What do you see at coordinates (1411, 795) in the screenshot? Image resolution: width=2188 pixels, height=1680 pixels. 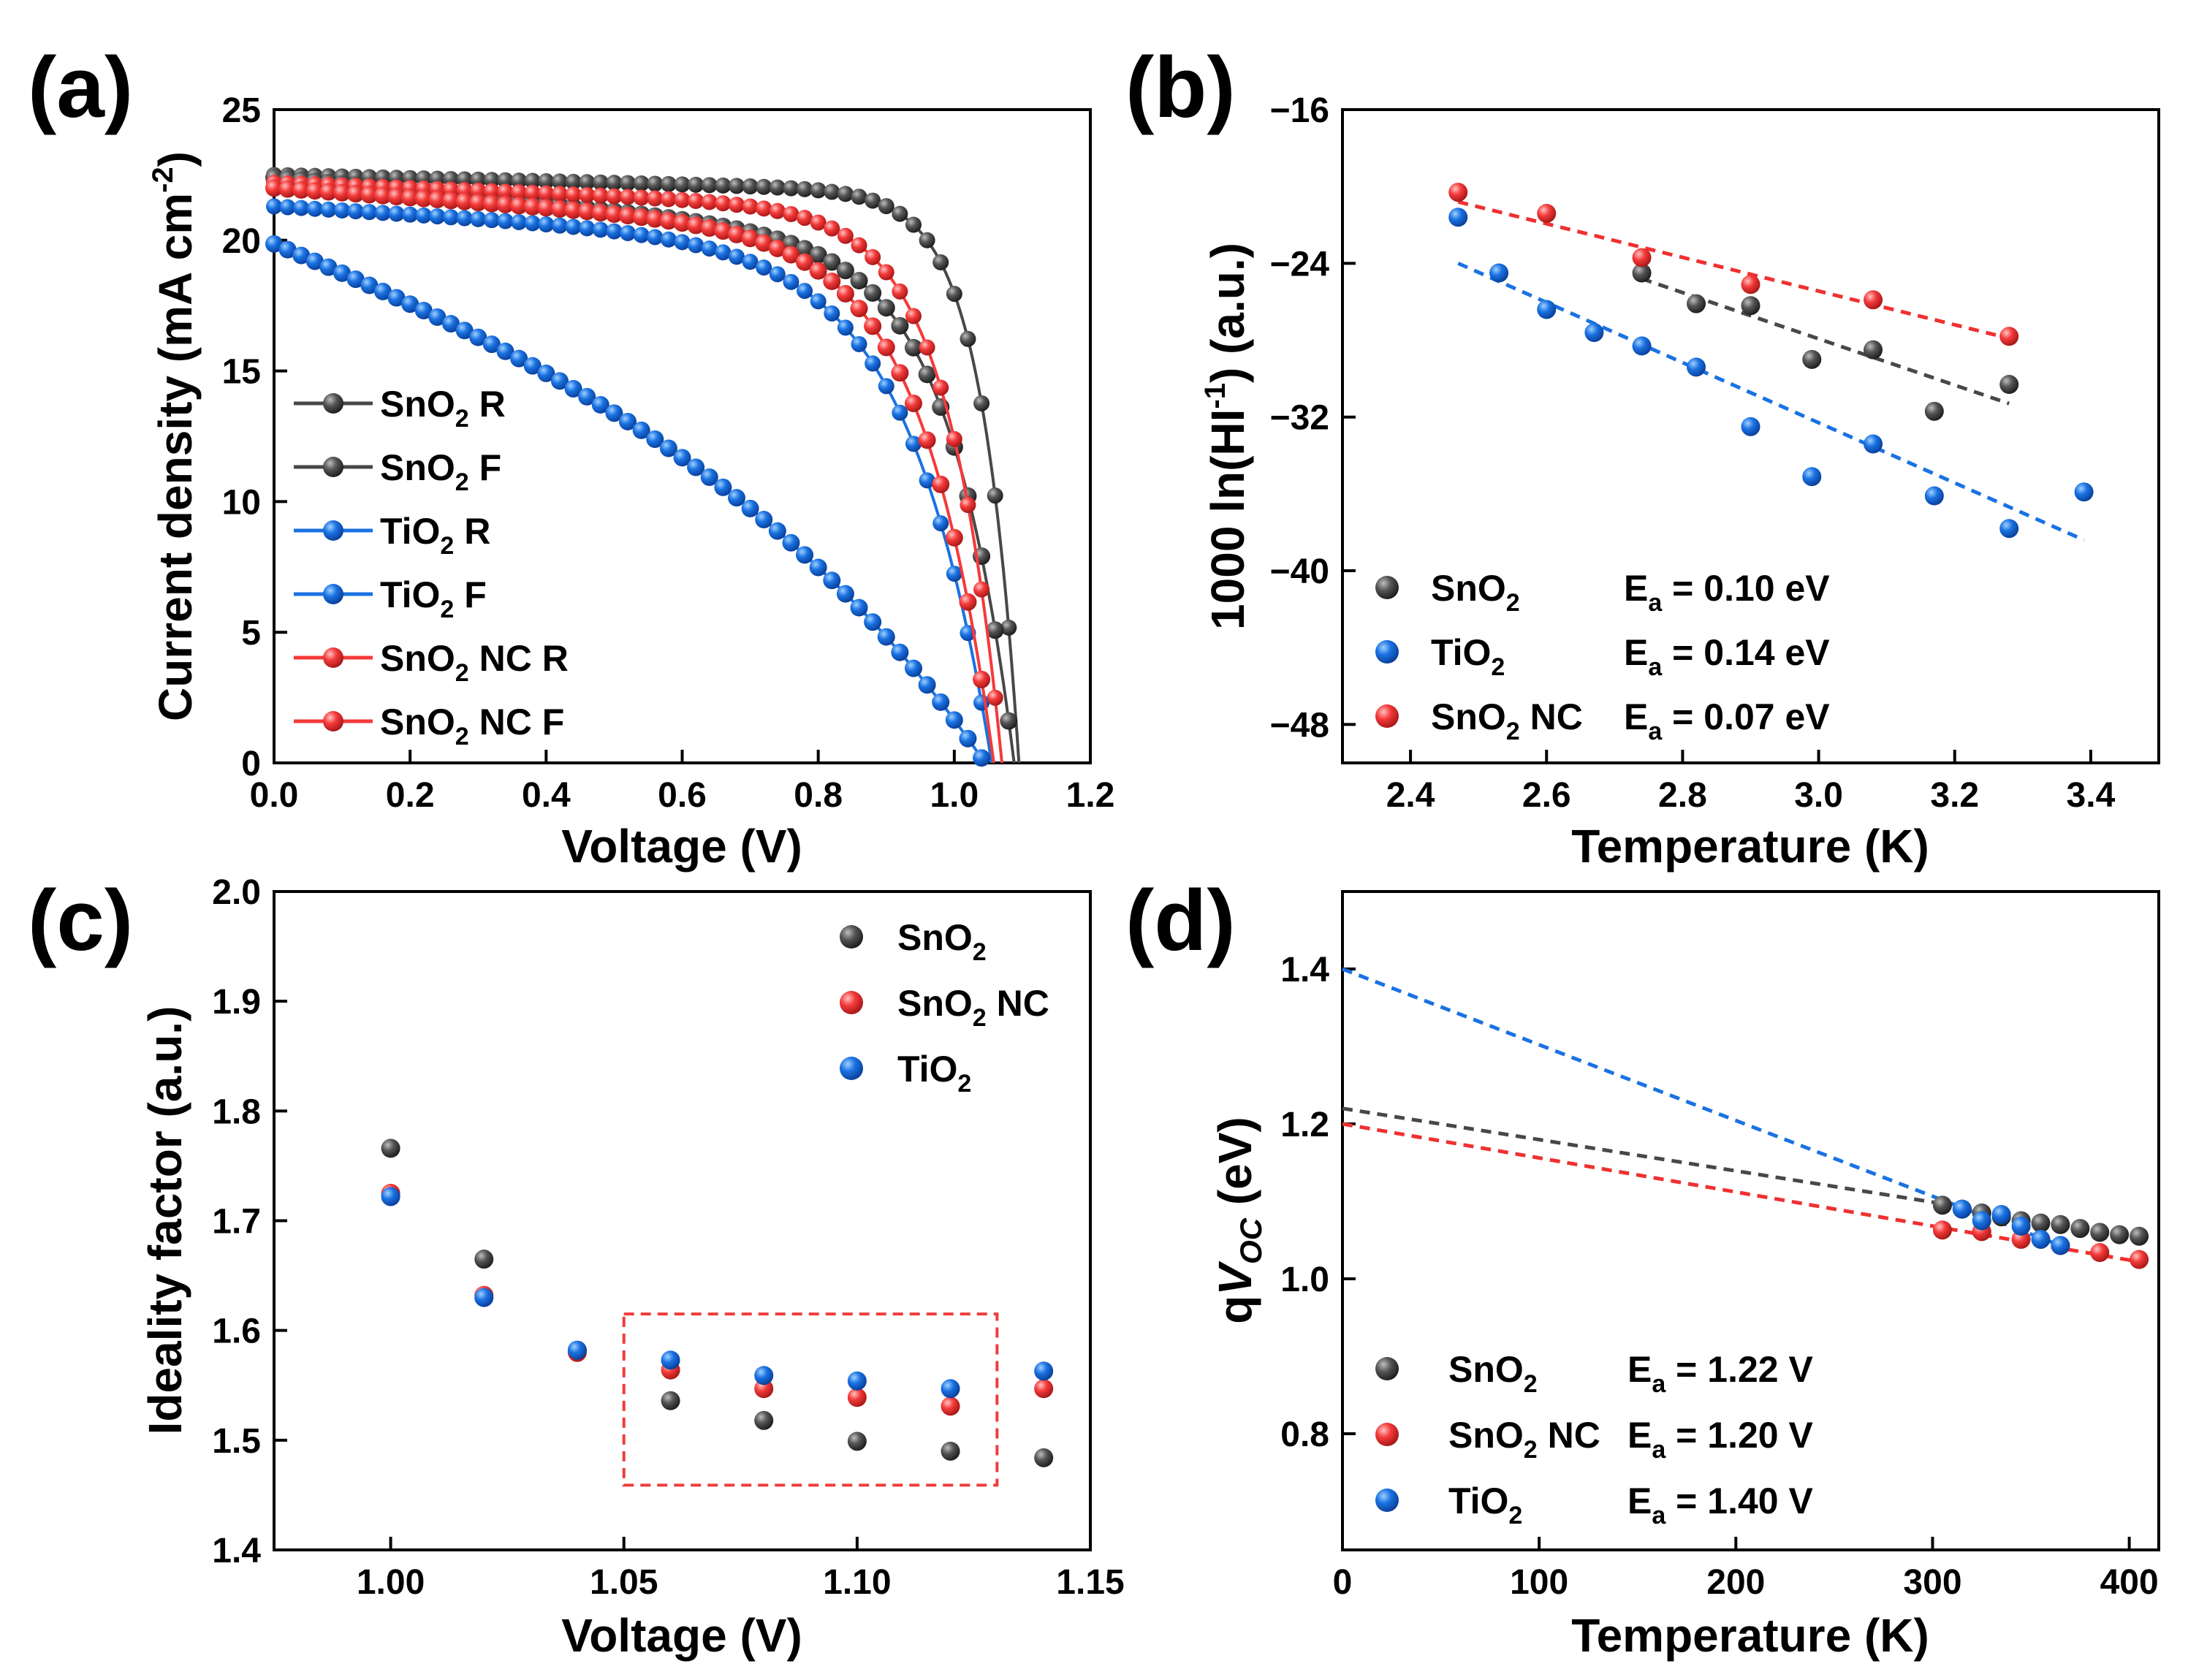 I see `x-tick-label-b: 2.4` at bounding box center [1411, 795].